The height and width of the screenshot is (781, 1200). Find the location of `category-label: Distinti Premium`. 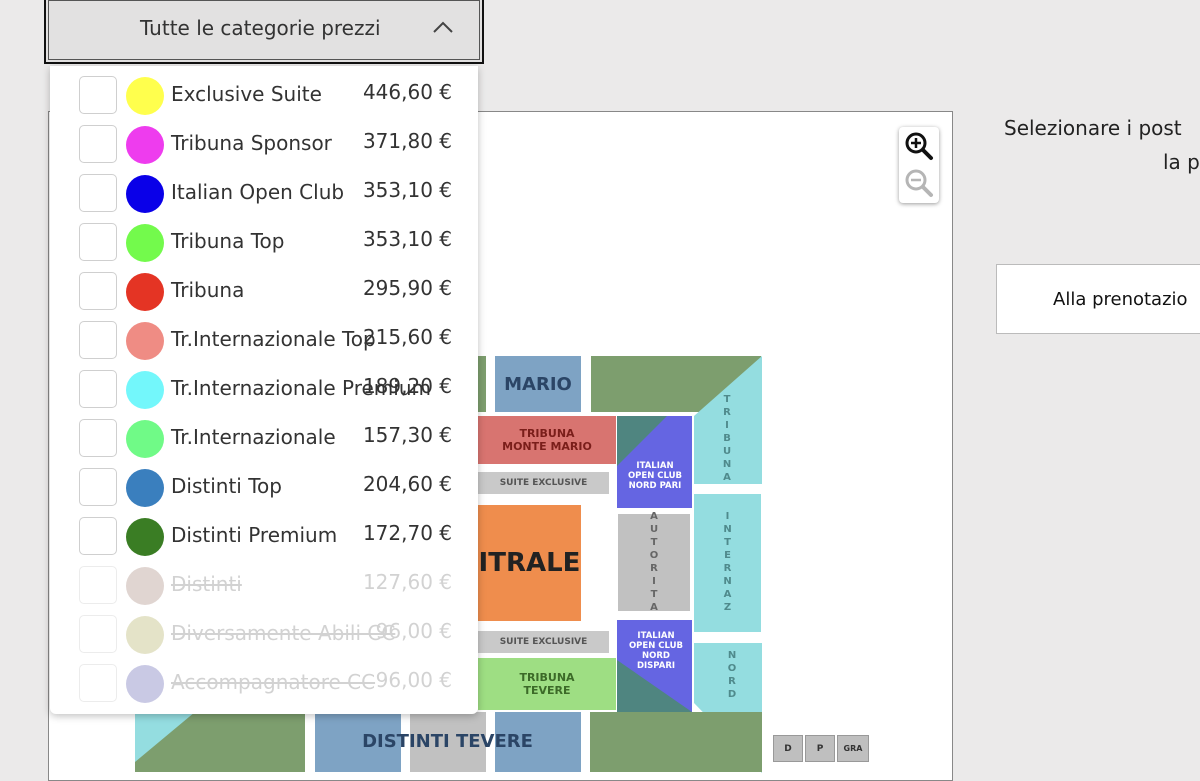

category-label: Distinti Premium is located at coordinates (254, 535).